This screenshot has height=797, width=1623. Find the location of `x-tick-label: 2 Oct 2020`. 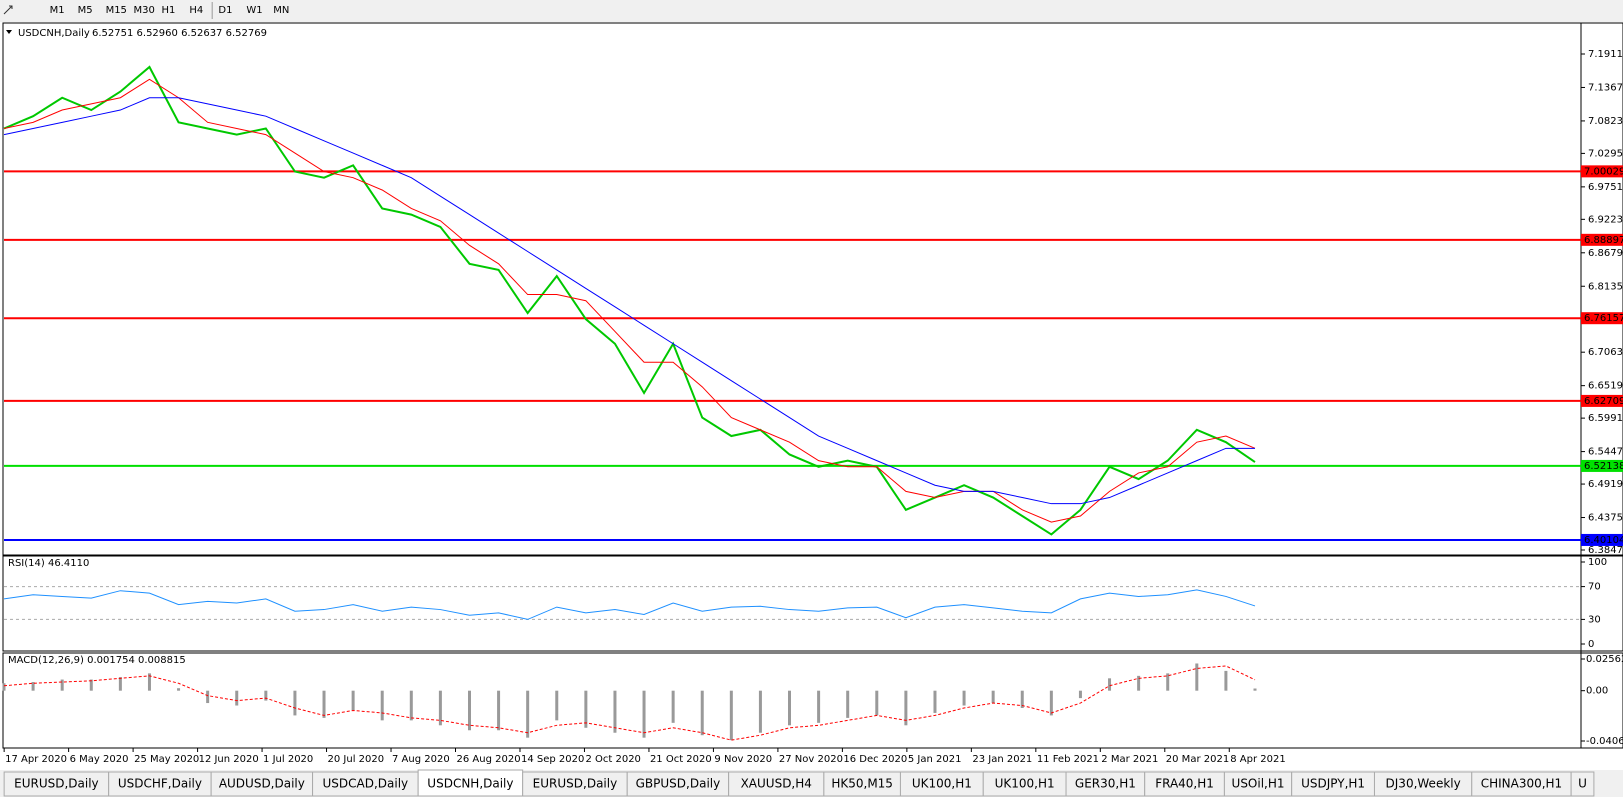

x-tick-label: 2 Oct 2020 is located at coordinates (612, 759).